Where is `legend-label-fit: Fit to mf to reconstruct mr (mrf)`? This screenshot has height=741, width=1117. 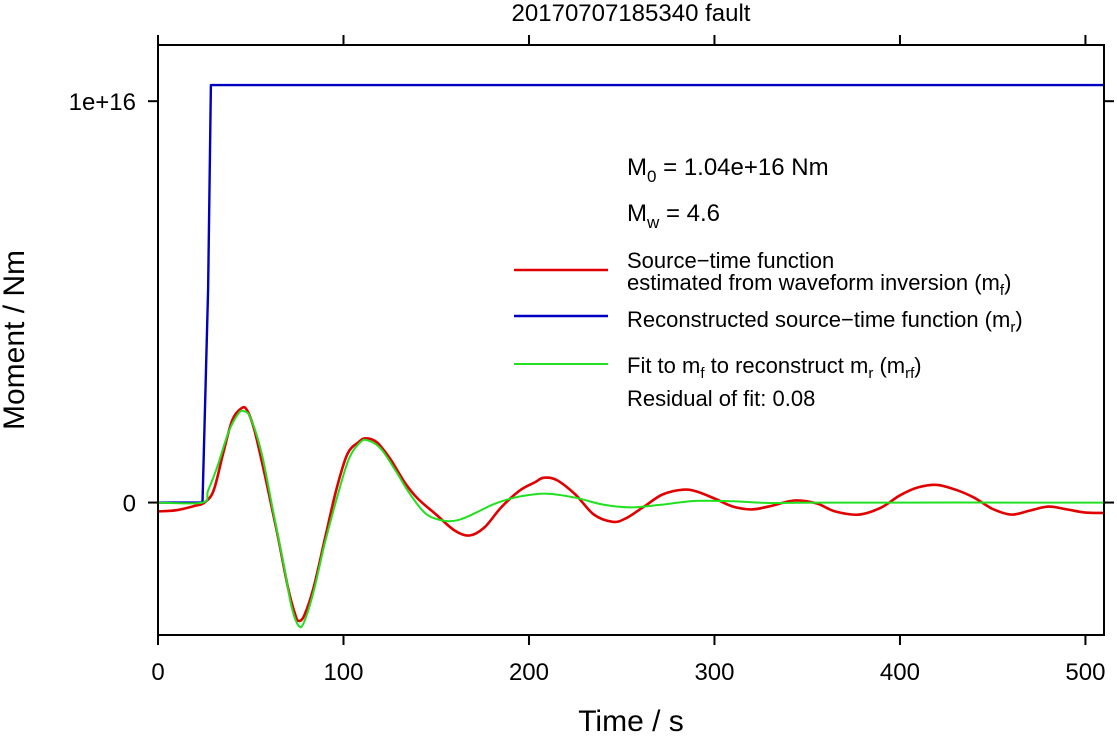 legend-label-fit: Fit to mf to reconstruct mr (mrf) is located at coordinates (774, 367).